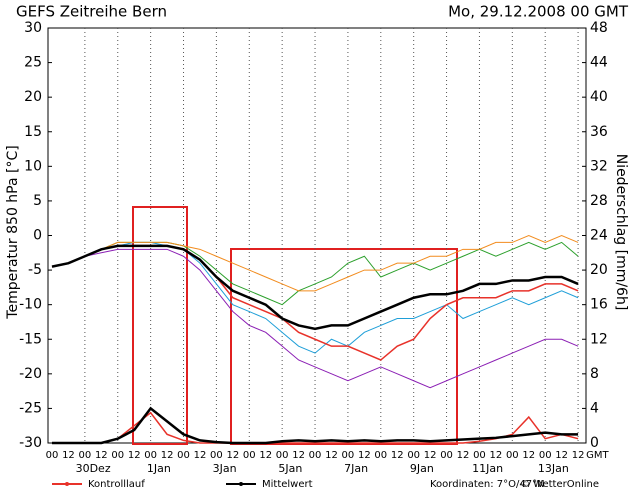 This screenshot has height=490, width=634. I want to click on y2-tick-label: 4, so click(594, 408).